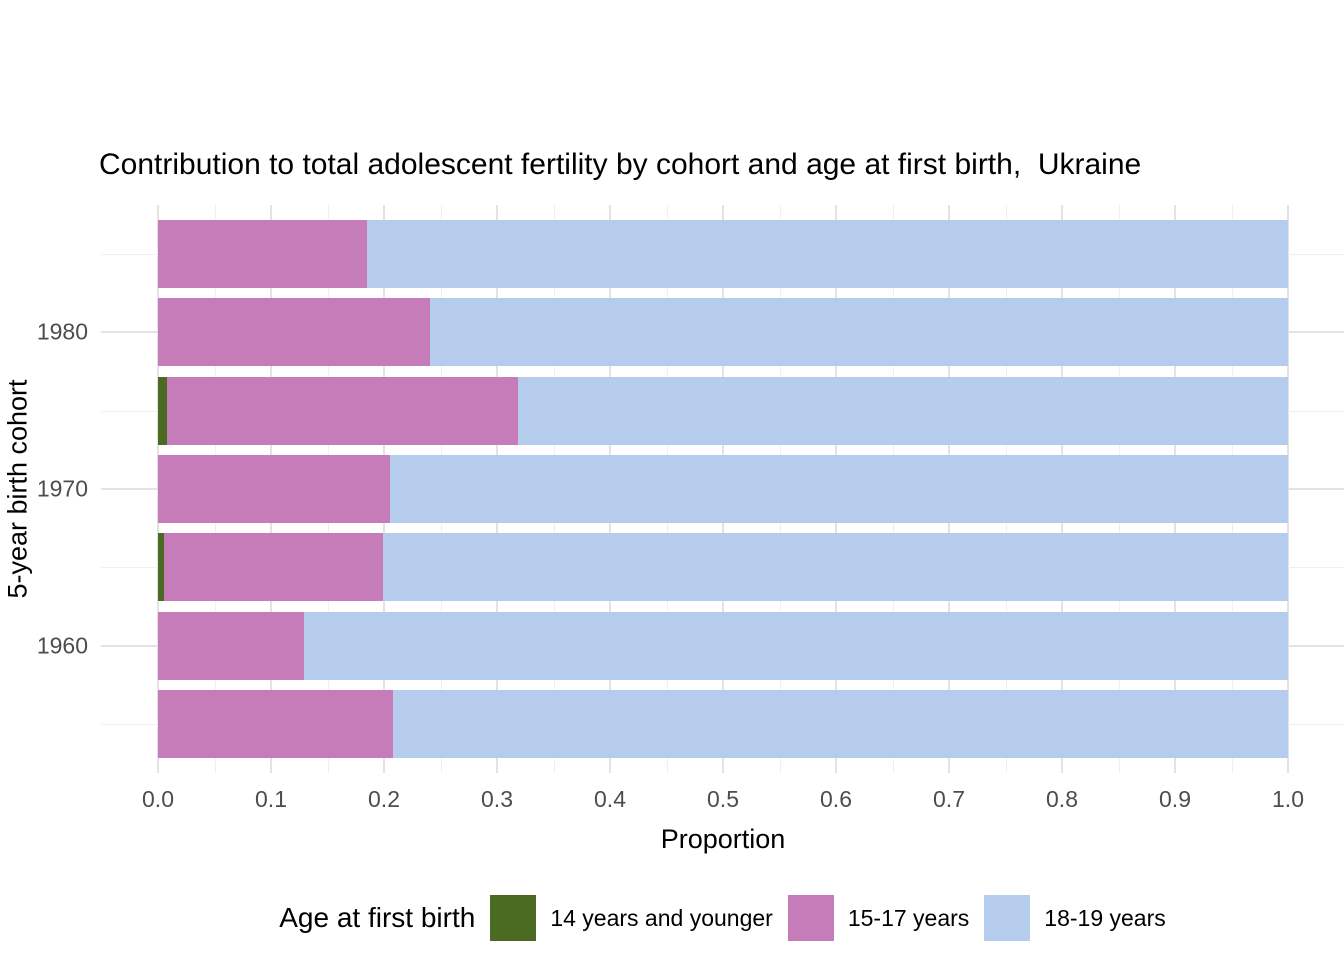  What do you see at coordinates (158, 799) in the screenshot?
I see `x-tick-label: 0.0` at bounding box center [158, 799].